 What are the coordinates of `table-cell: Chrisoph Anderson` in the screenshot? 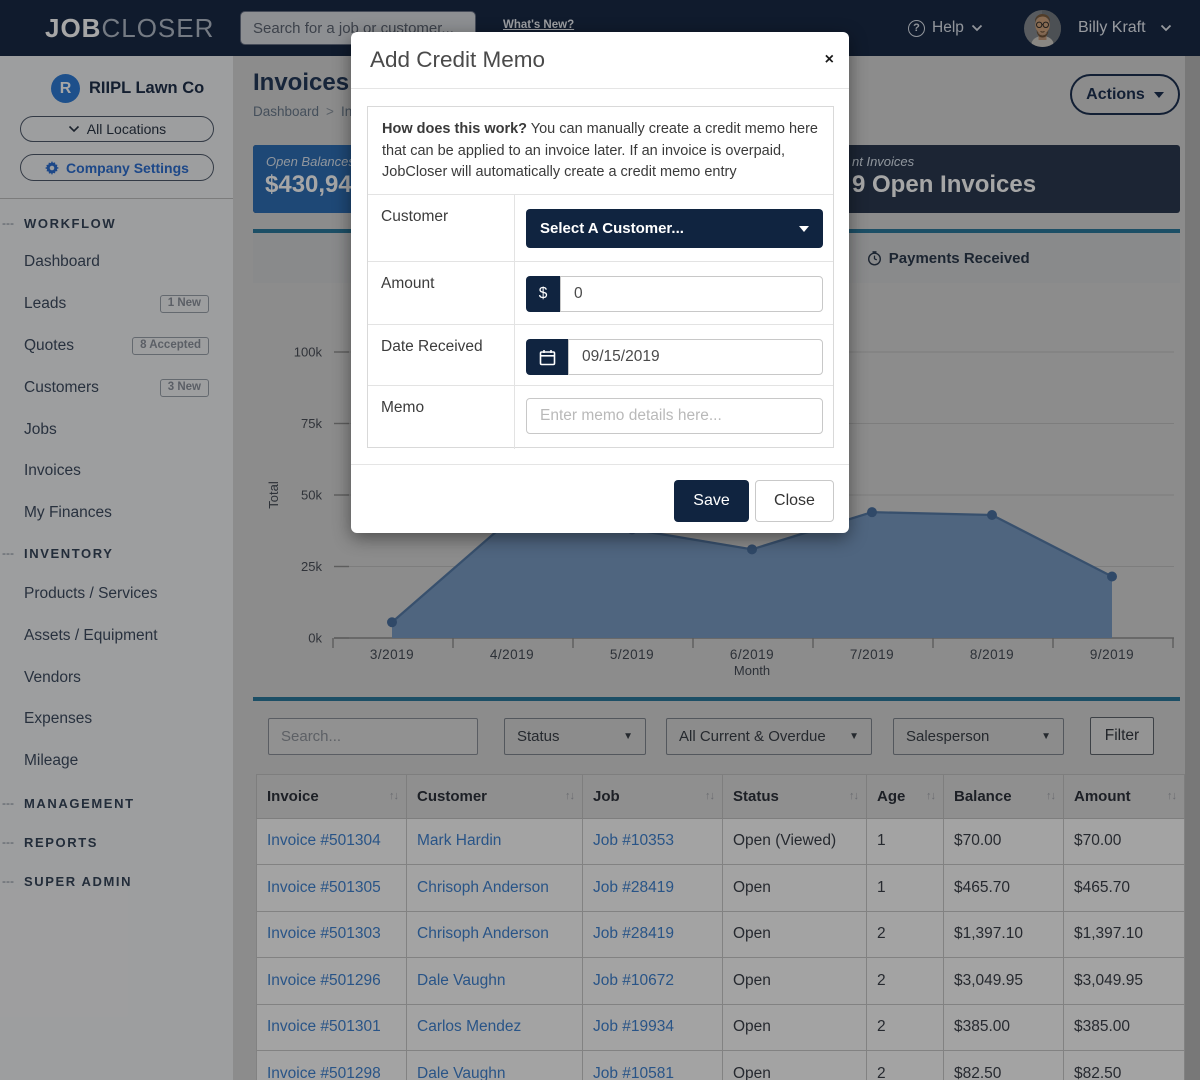 It's located at (494, 934).